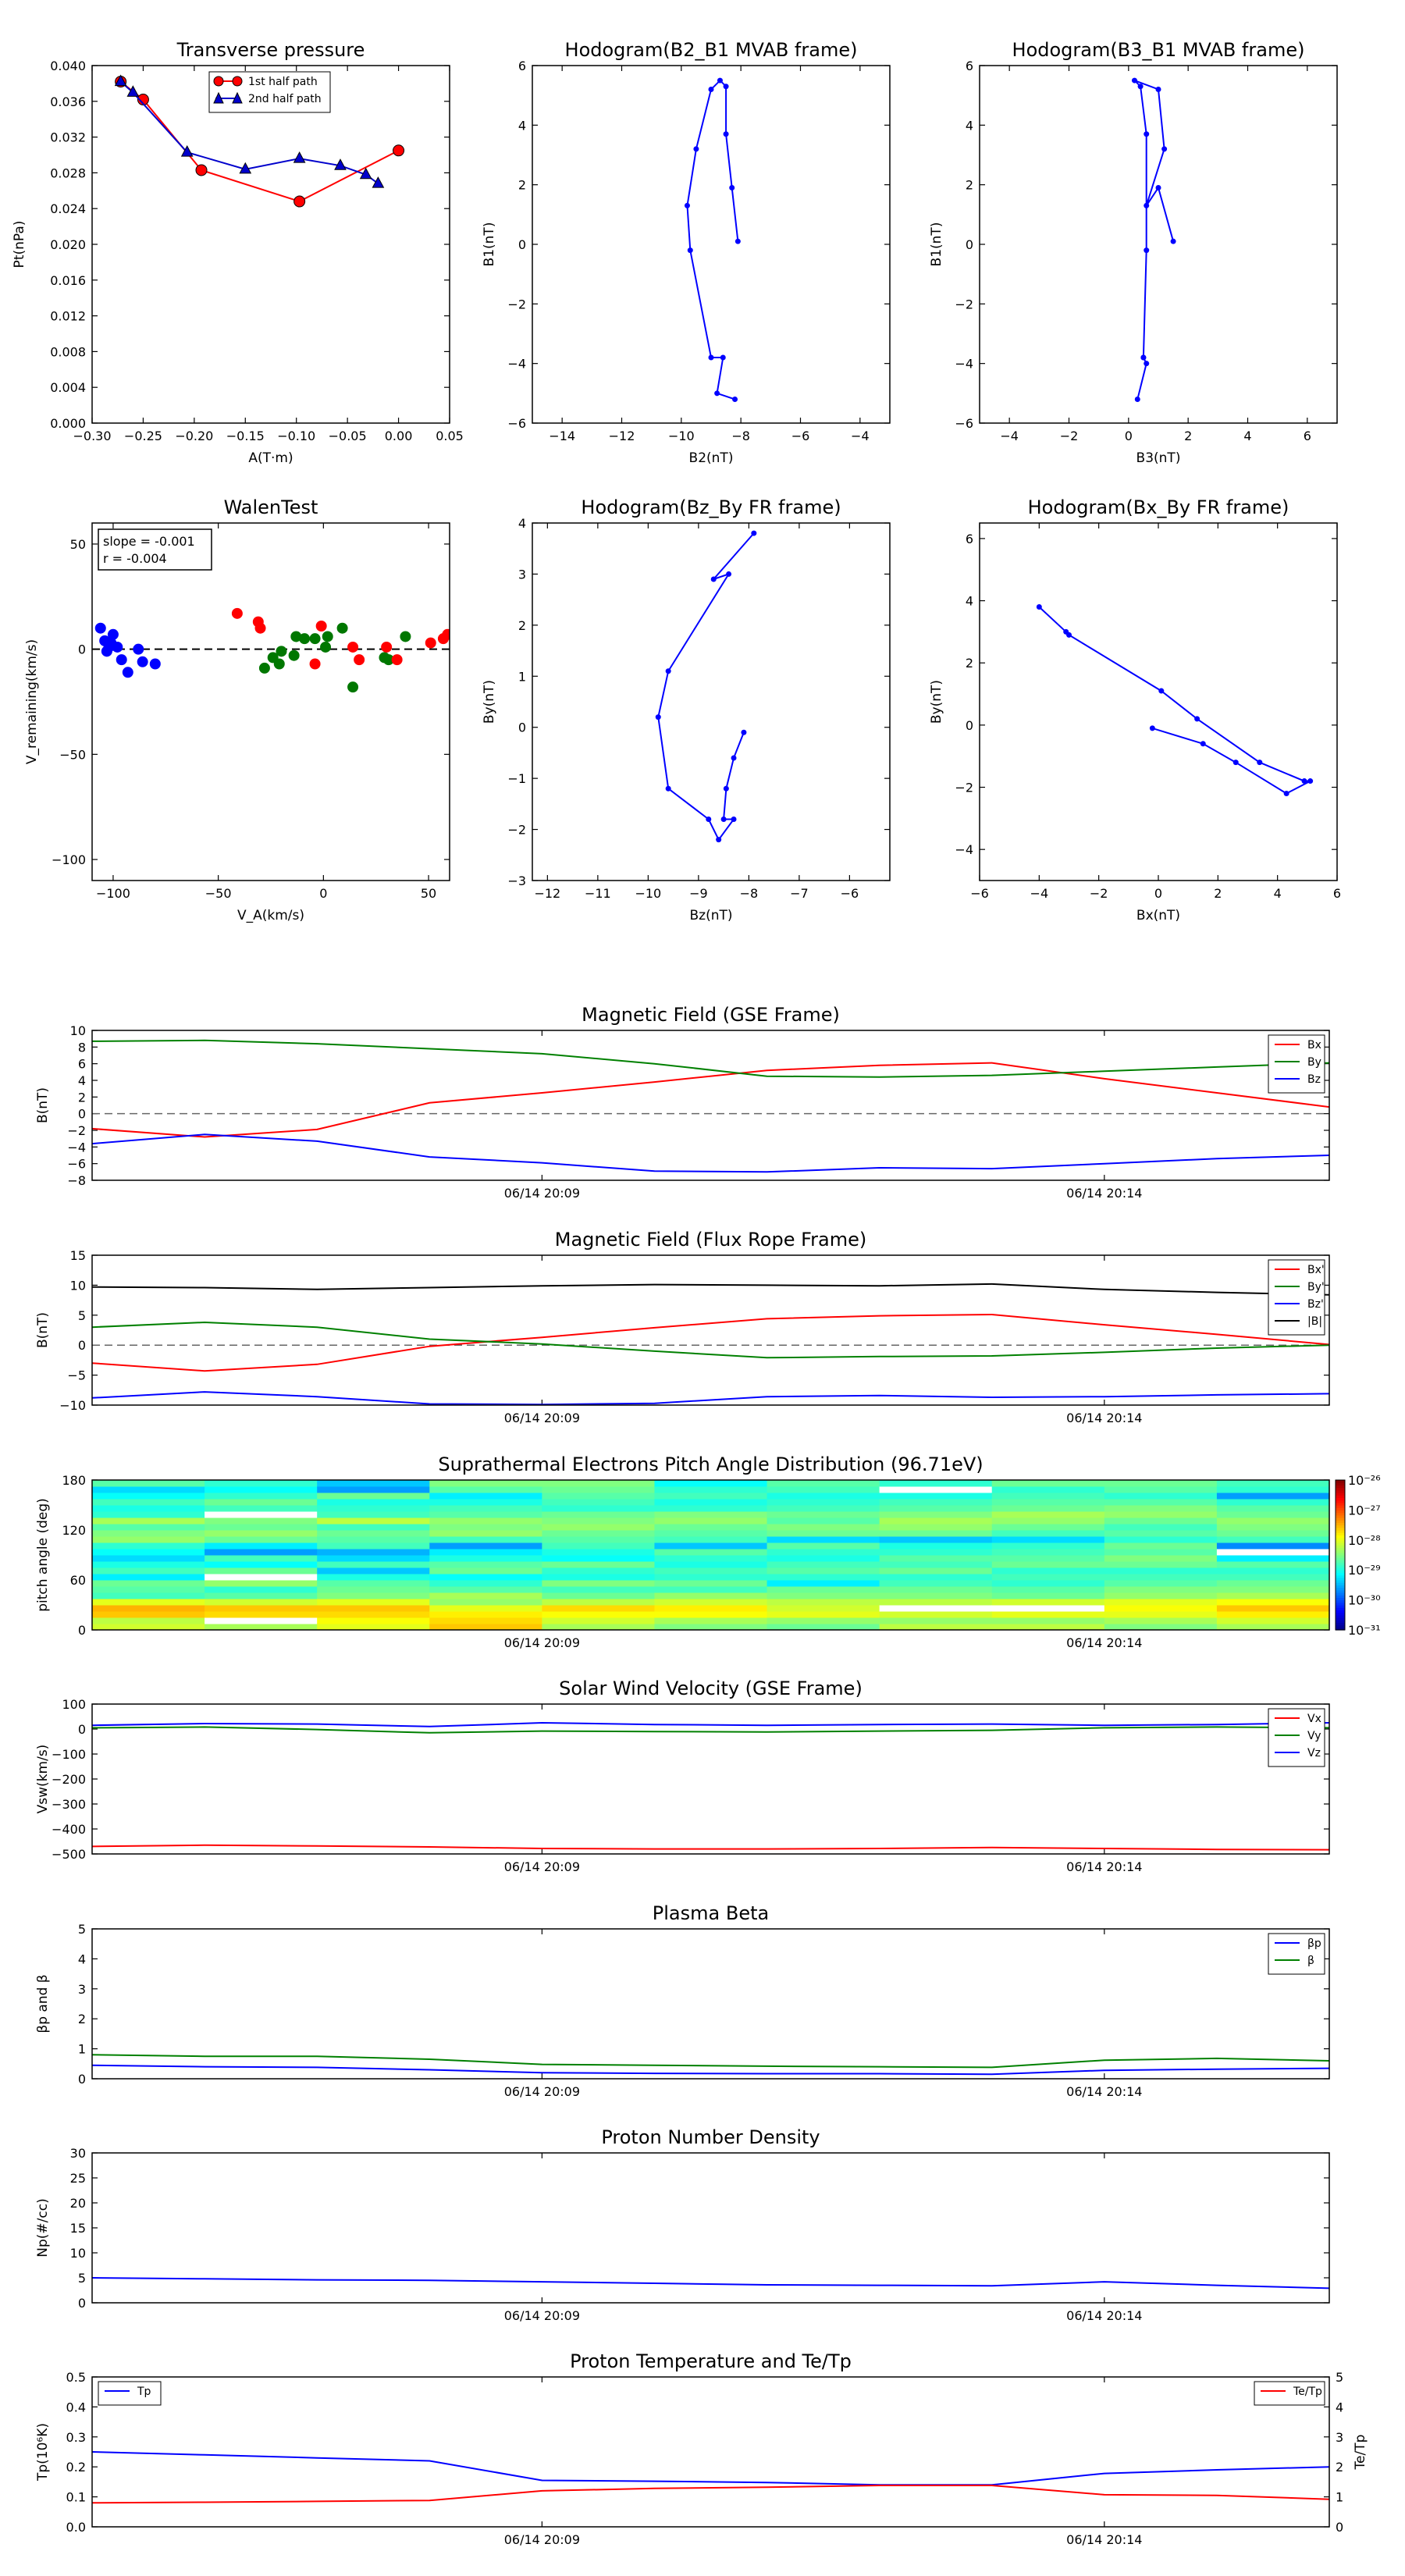 This screenshot has height=2576, width=1405. I want to click on y-tick-label: −2, so click(76, 1130).